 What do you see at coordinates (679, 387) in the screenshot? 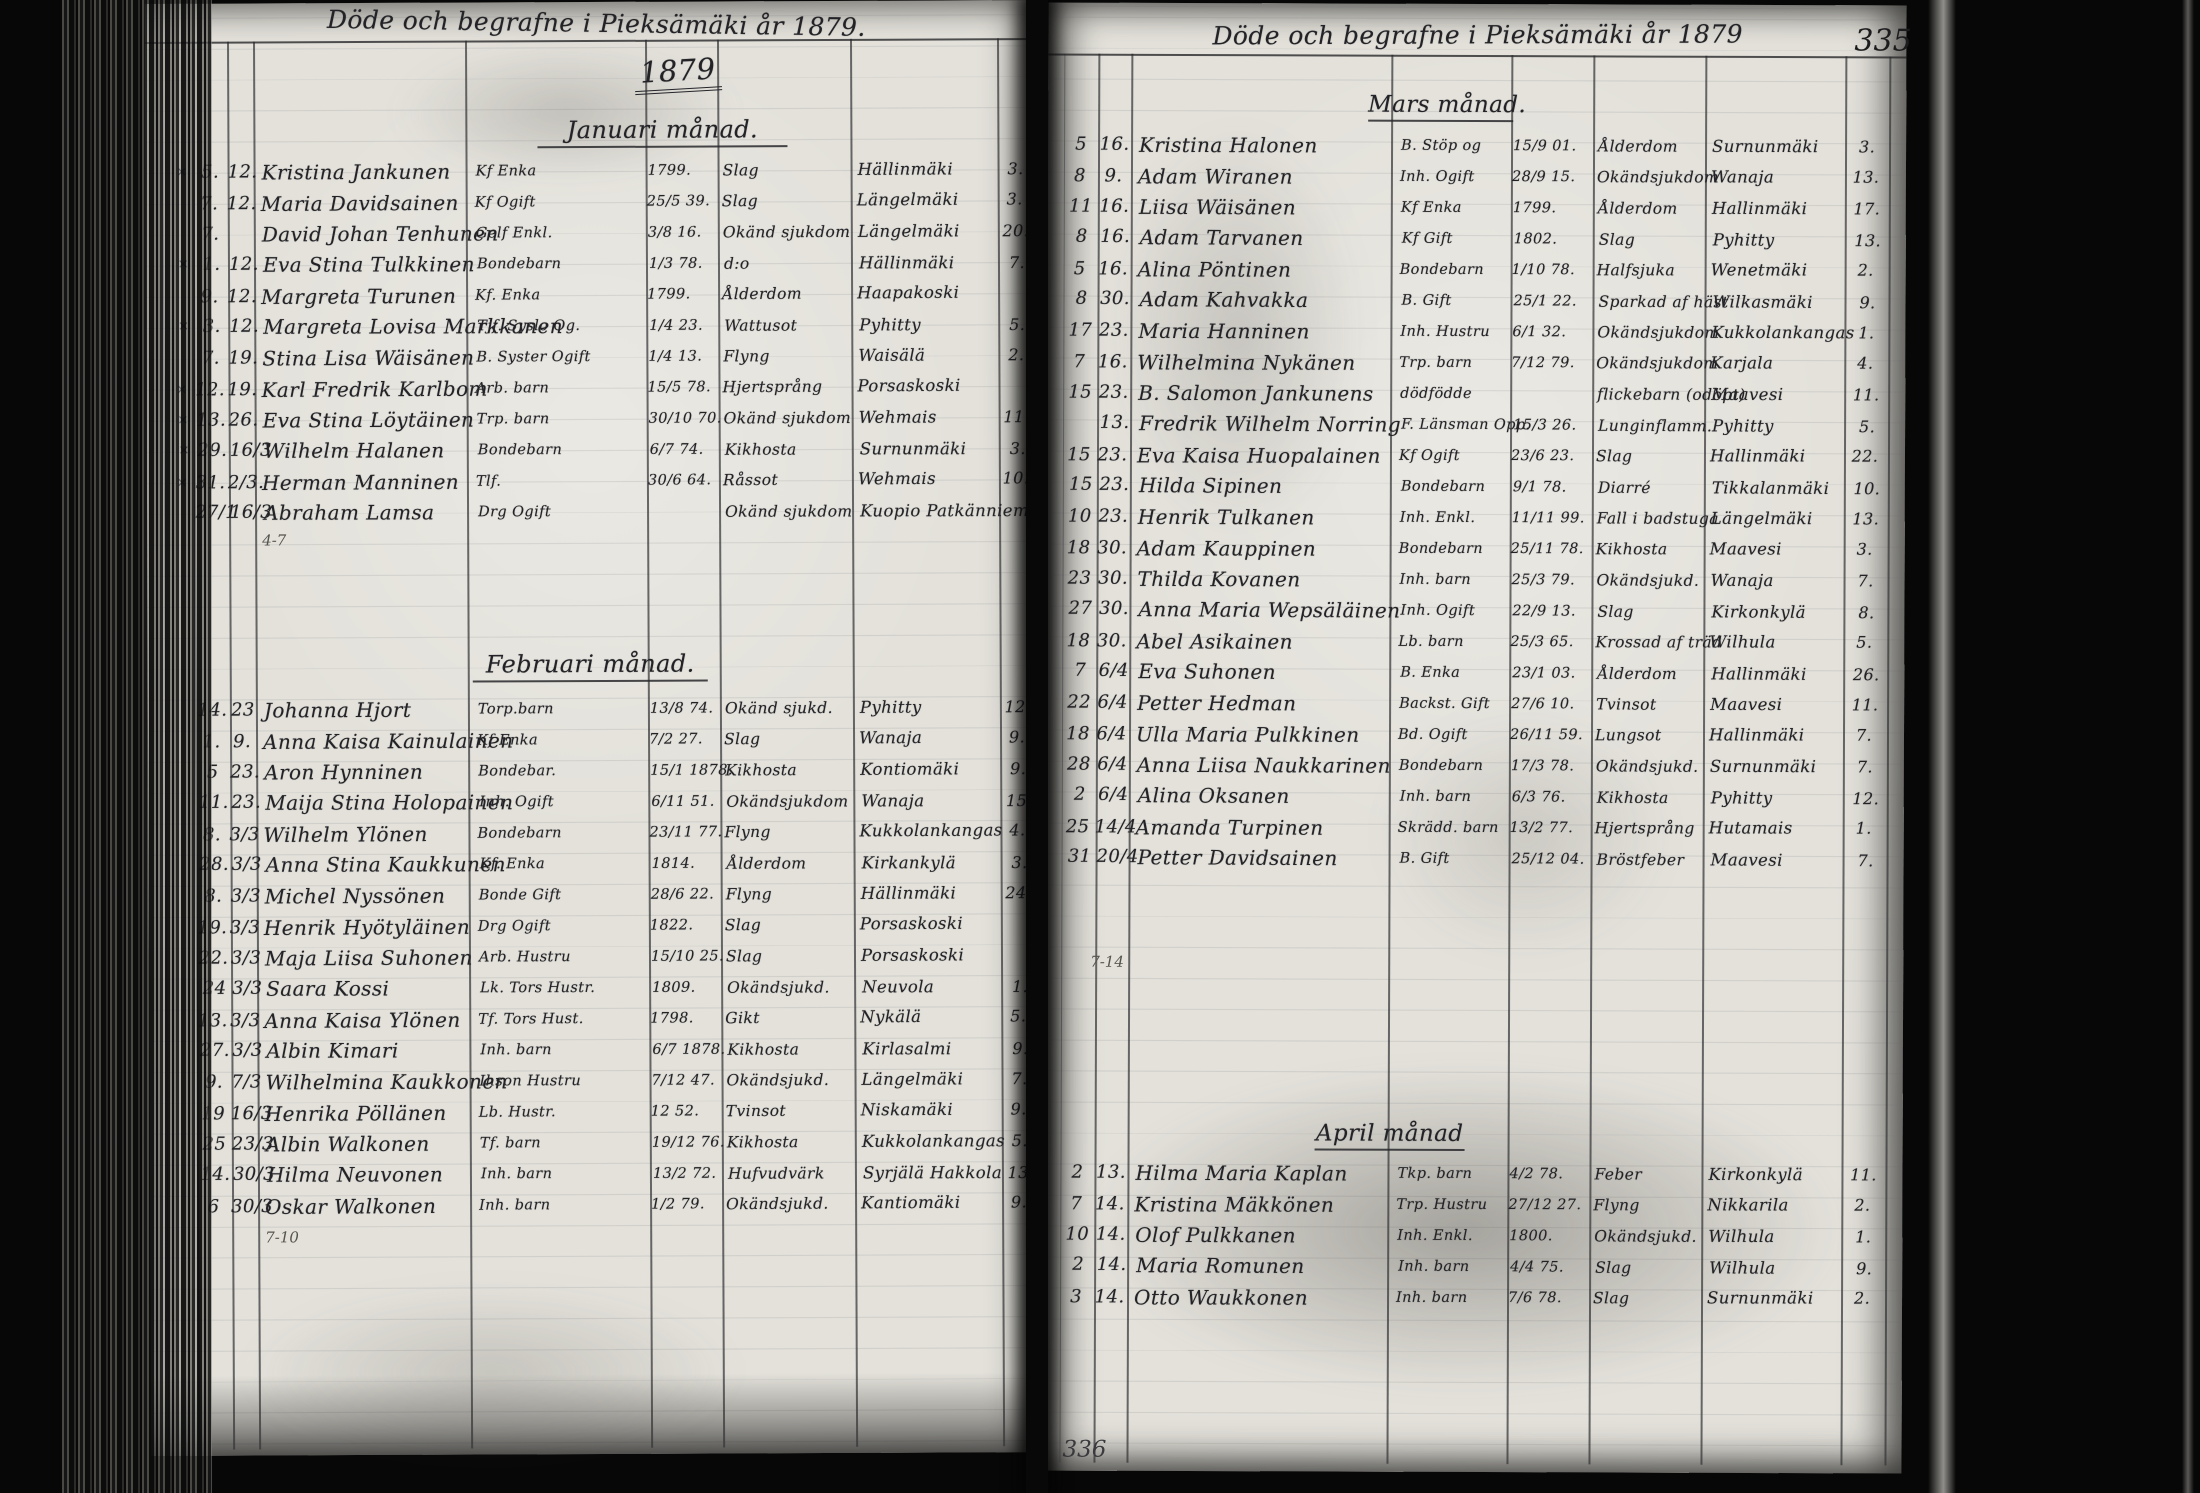
I see `birthdate-cell: 15/5 78.` at bounding box center [679, 387].